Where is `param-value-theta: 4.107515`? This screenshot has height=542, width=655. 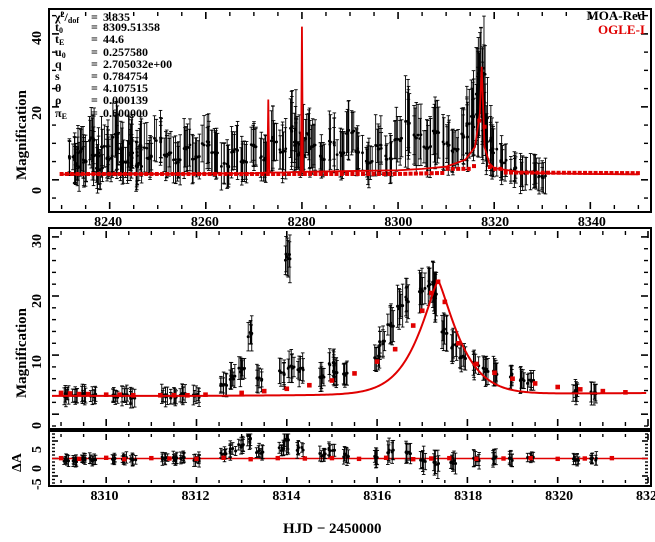
param-value-theta: 4.107515 is located at coordinates (125, 88).